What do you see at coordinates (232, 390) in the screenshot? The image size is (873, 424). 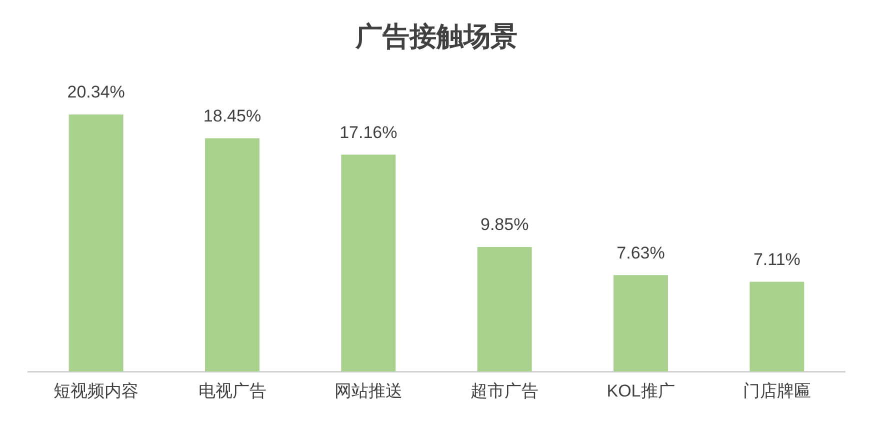 I see `x-tick-label: 电视广告` at bounding box center [232, 390].